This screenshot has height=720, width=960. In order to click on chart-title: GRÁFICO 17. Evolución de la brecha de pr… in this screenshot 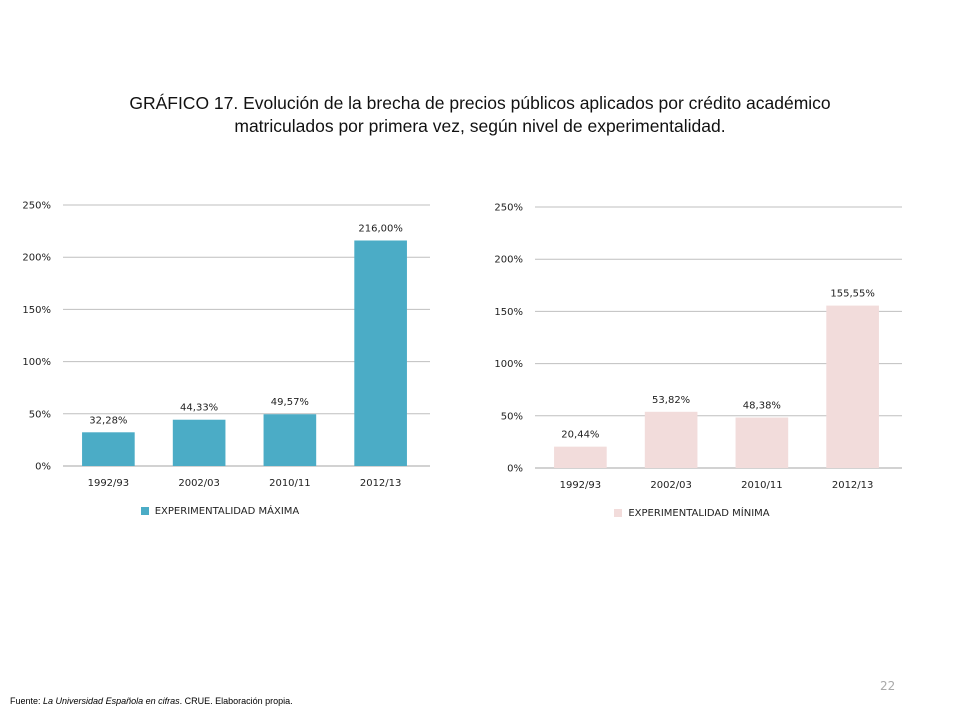, I will do `click(480, 115)`.